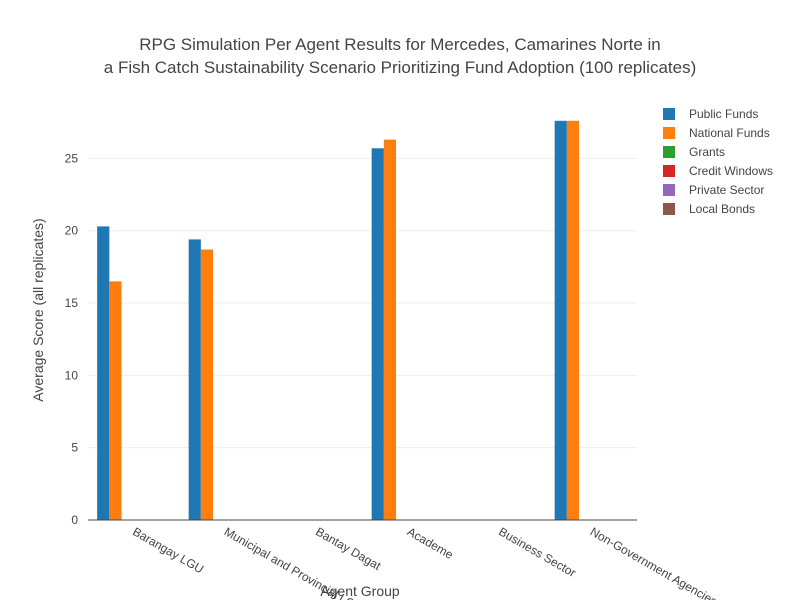 The width and height of the screenshot is (800, 605). Describe the element at coordinates (72, 375) in the screenshot. I see `y-tick-label-10: 10` at that location.